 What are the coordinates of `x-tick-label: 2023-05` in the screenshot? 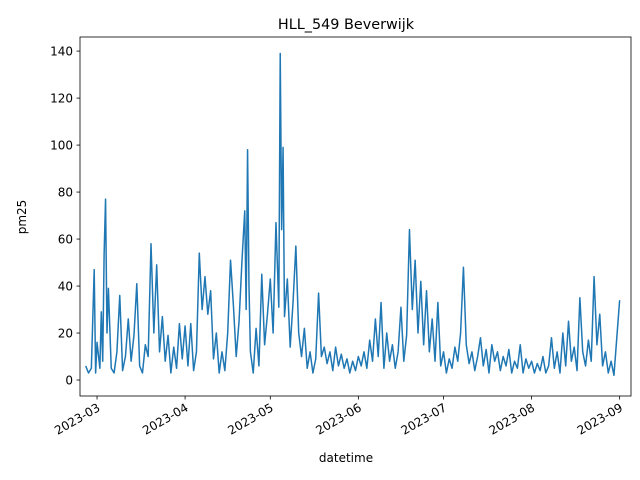 It's located at (250, 418).